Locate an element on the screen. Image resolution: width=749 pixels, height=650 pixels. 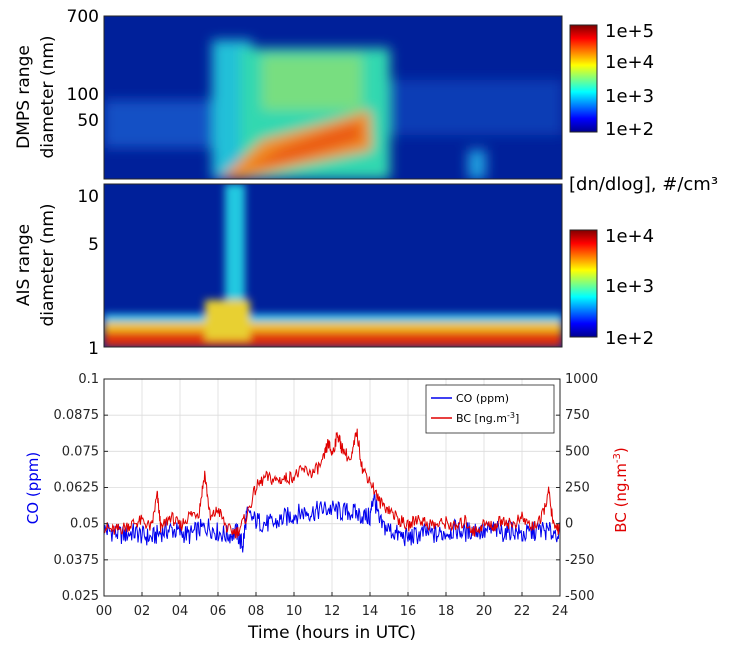
dmps-cbar-tick-1e2: 1e+2 is located at coordinates (629, 129).